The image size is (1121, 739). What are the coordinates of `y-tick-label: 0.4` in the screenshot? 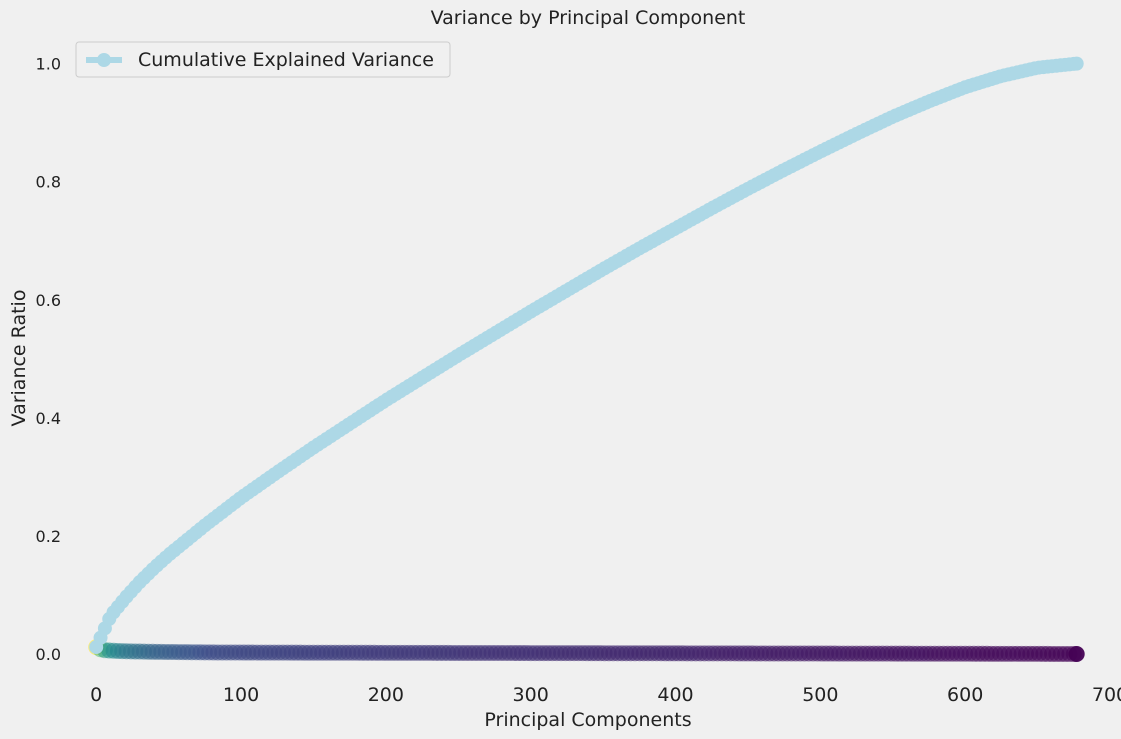 It's located at (48, 418).